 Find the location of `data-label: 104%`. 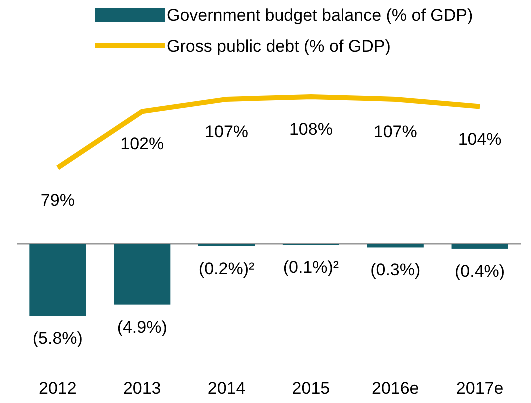

data-label: 104% is located at coordinates (480, 139).